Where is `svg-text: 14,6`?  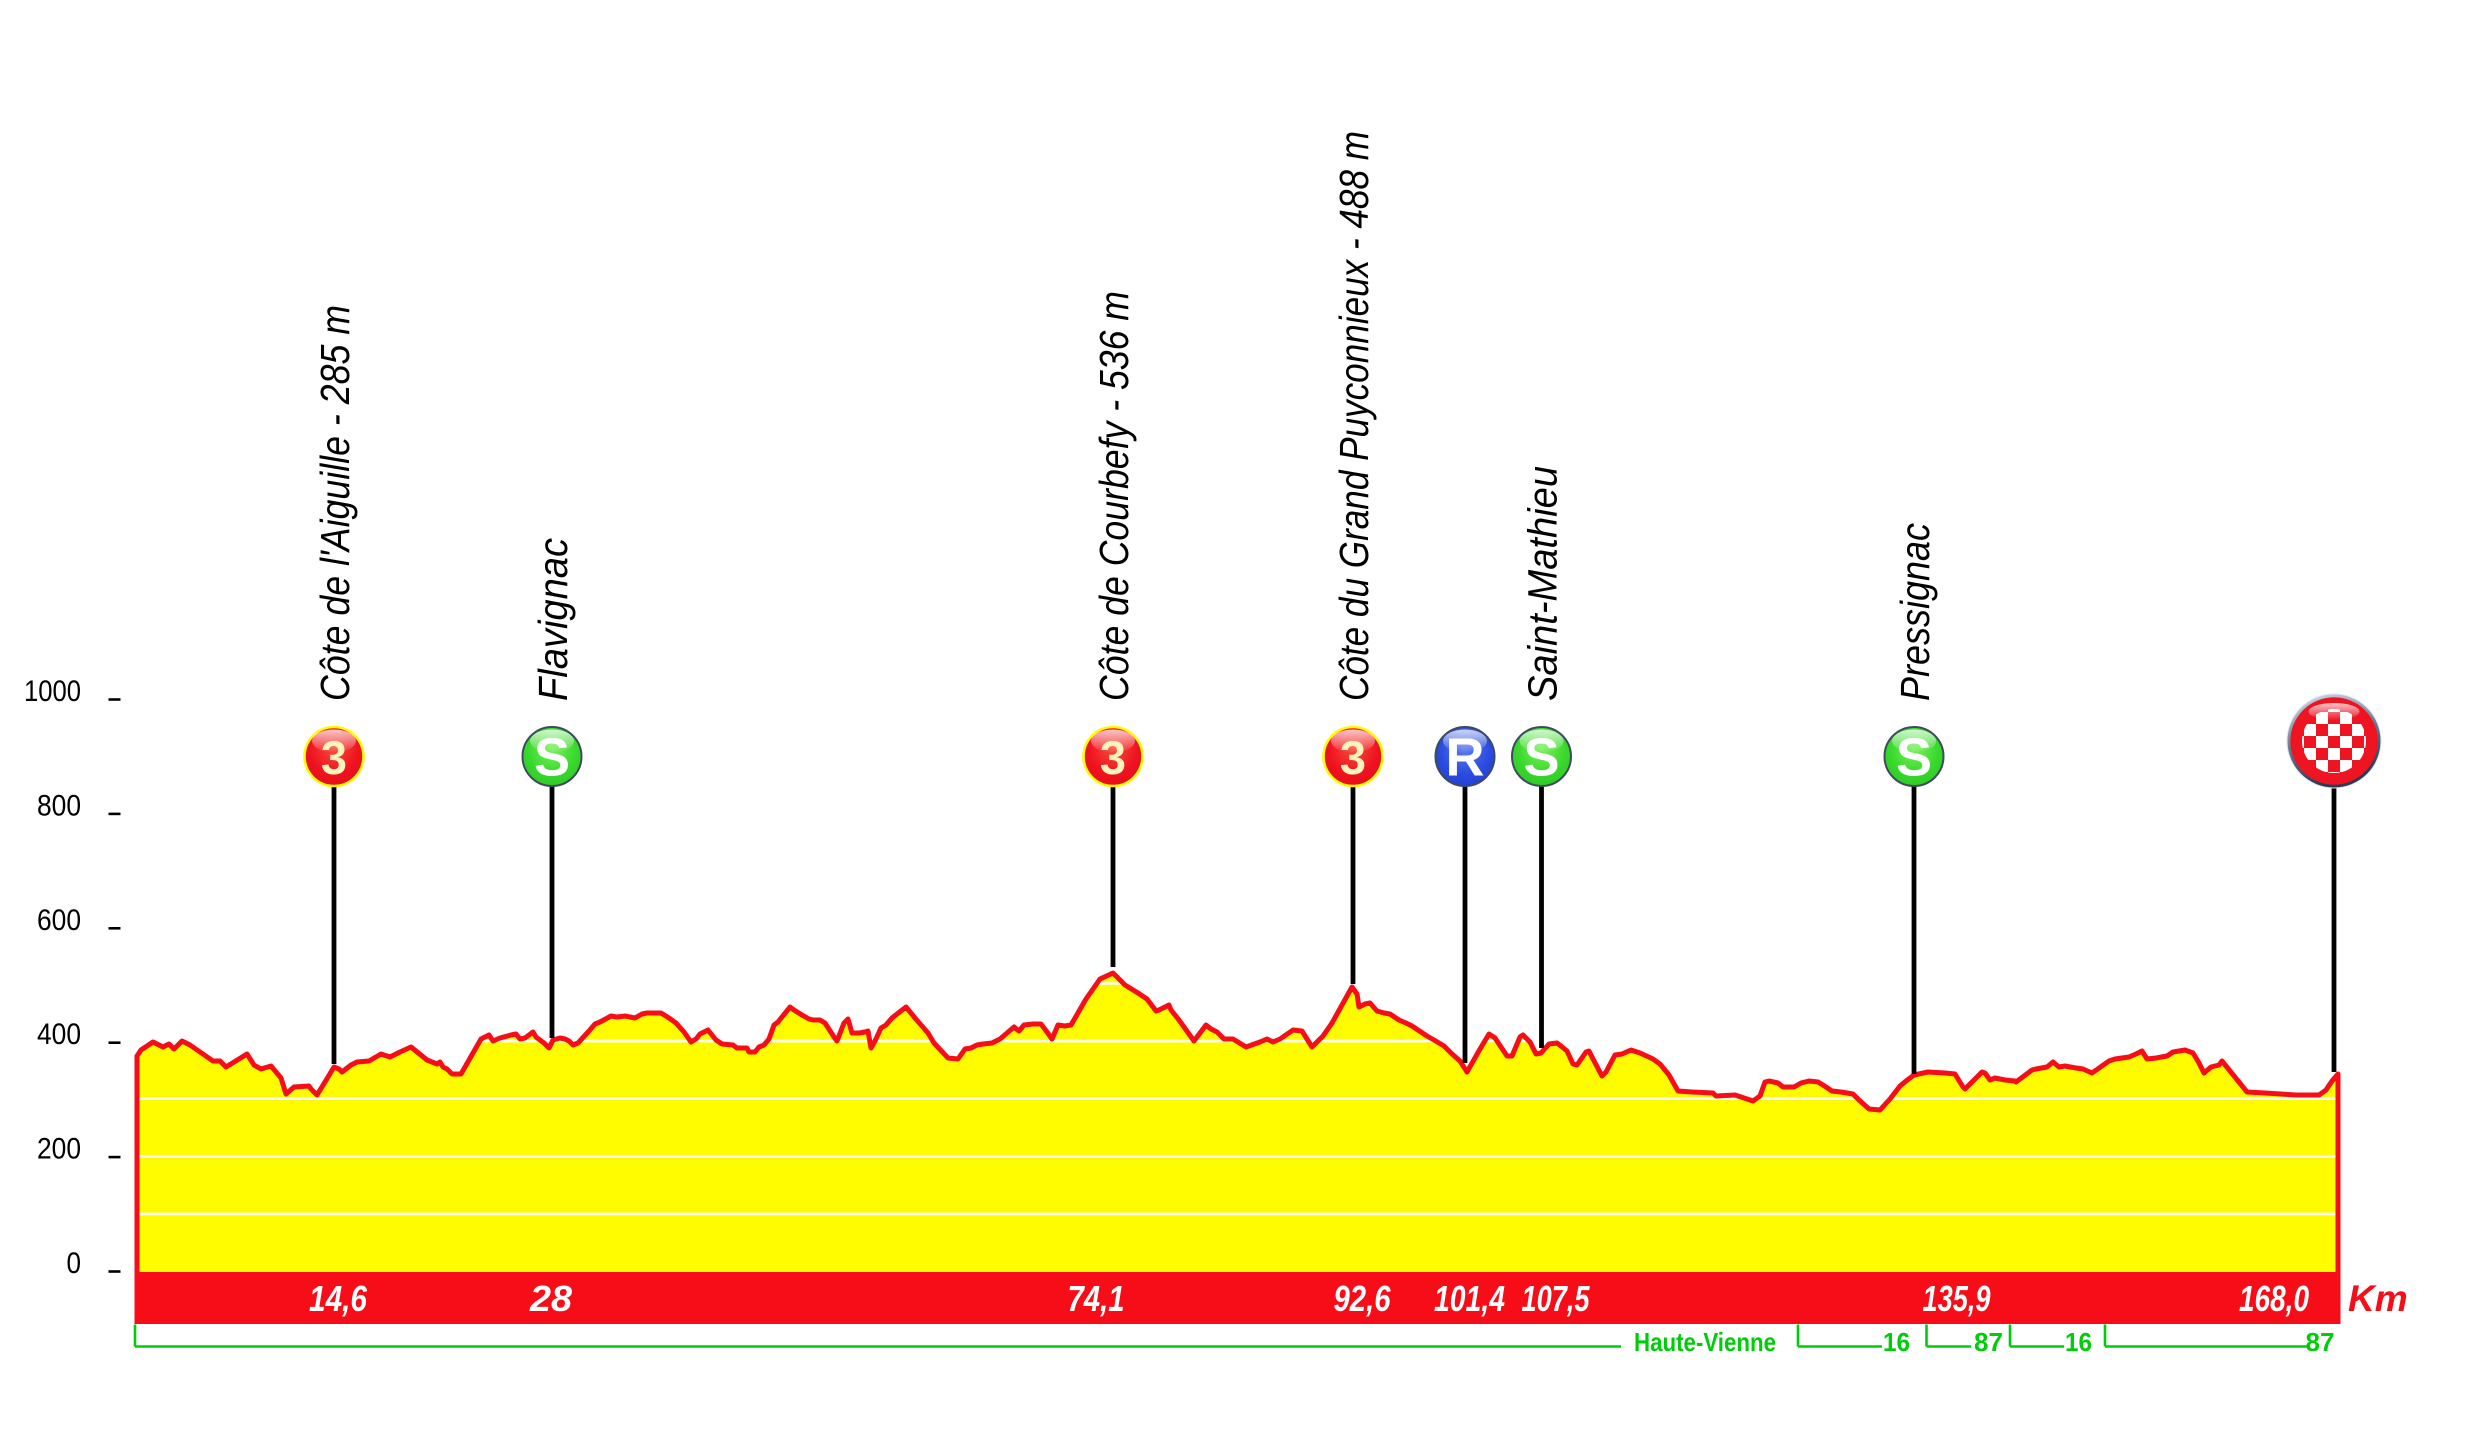 svg-text: 14,6 is located at coordinates (338, 1298).